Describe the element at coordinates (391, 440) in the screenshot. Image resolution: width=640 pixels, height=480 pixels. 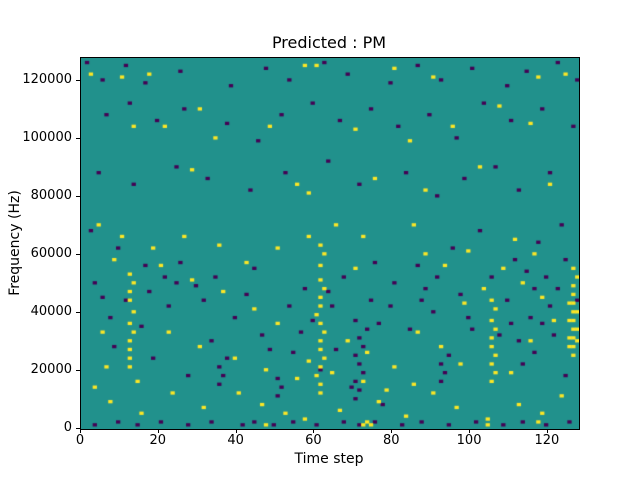
I see `x-tick-label: 80` at that location.